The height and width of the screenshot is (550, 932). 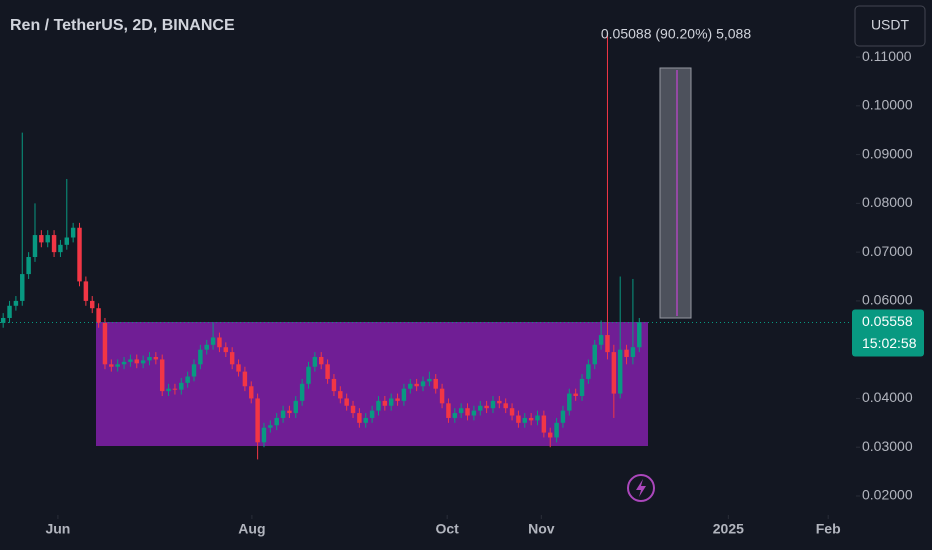 I want to click on currency-button, so click(x=890, y=26).